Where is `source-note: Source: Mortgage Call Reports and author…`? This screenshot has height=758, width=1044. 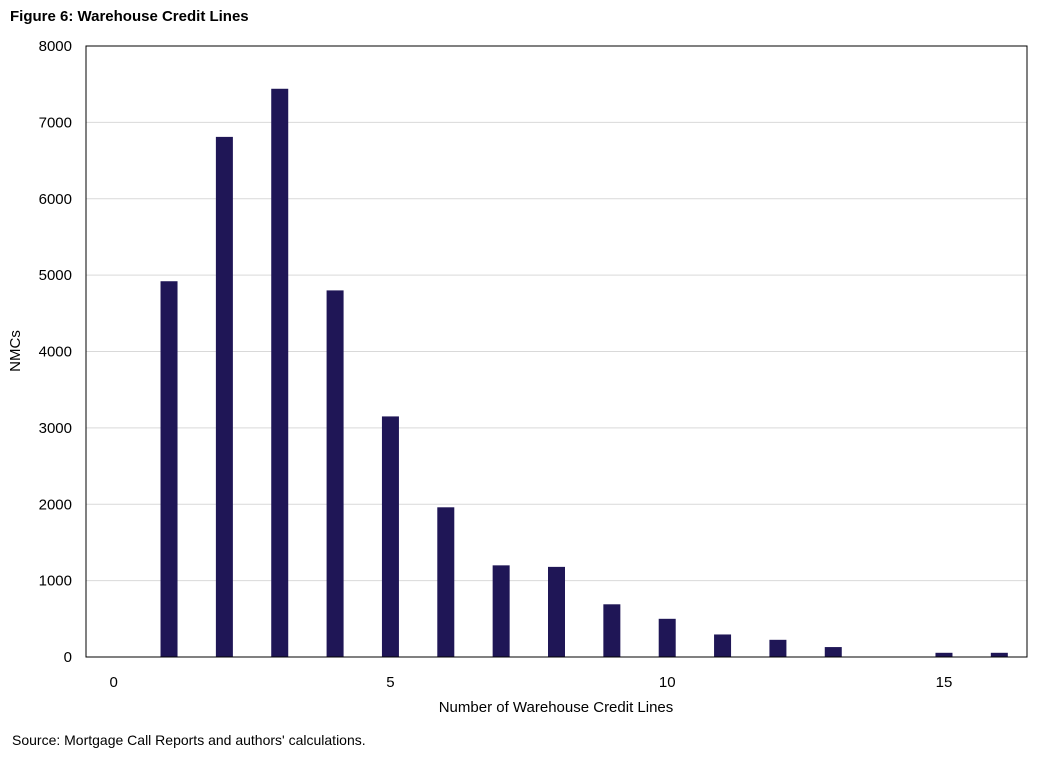 source-note: Source: Mortgage Call Reports and author… is located at coordinates (189, 740).